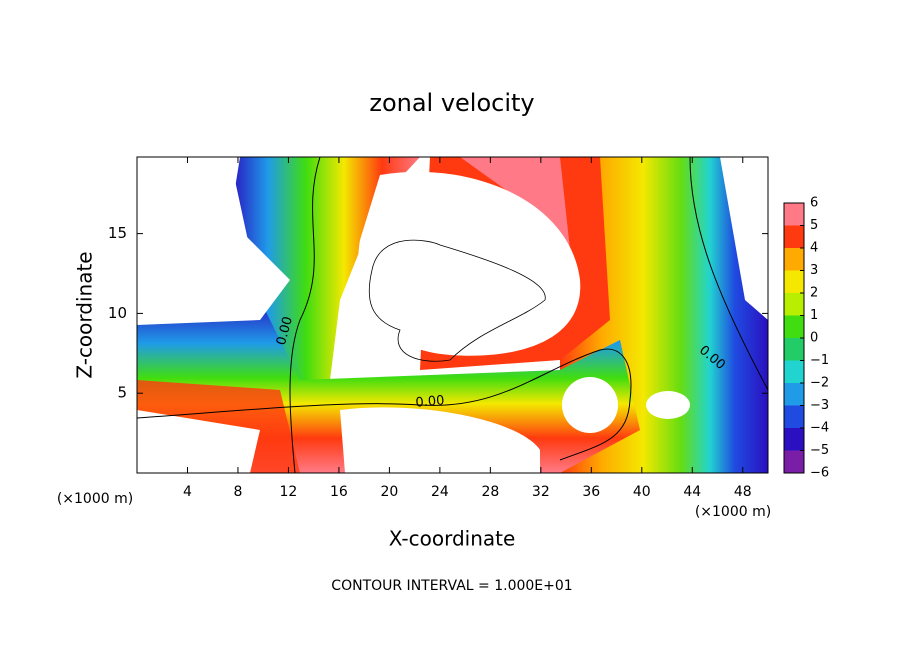  Describe the element at coordinates (814, 225) in the screenshot. I see `colorbar-label: 5` at that location.